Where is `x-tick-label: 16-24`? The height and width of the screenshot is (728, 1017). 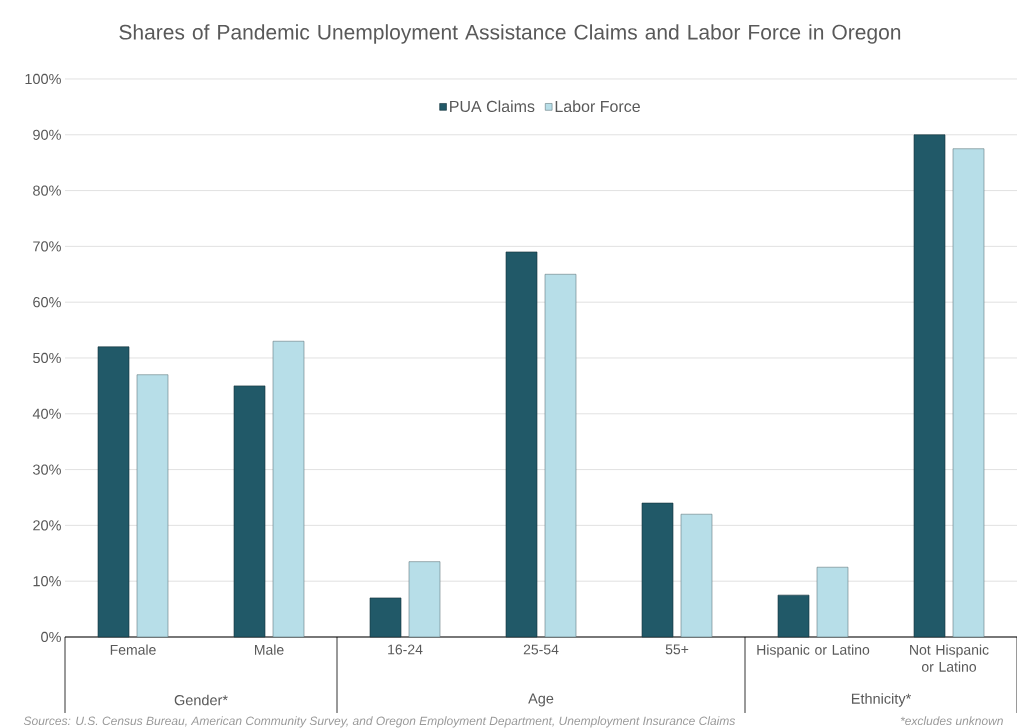 x-tick-label: 16-24 is located at coordinates (405, 649).